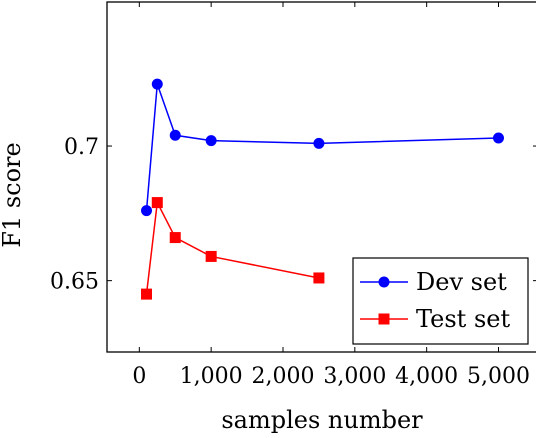  I want to click on y-tick-label: 0.65, so click(74, 282).